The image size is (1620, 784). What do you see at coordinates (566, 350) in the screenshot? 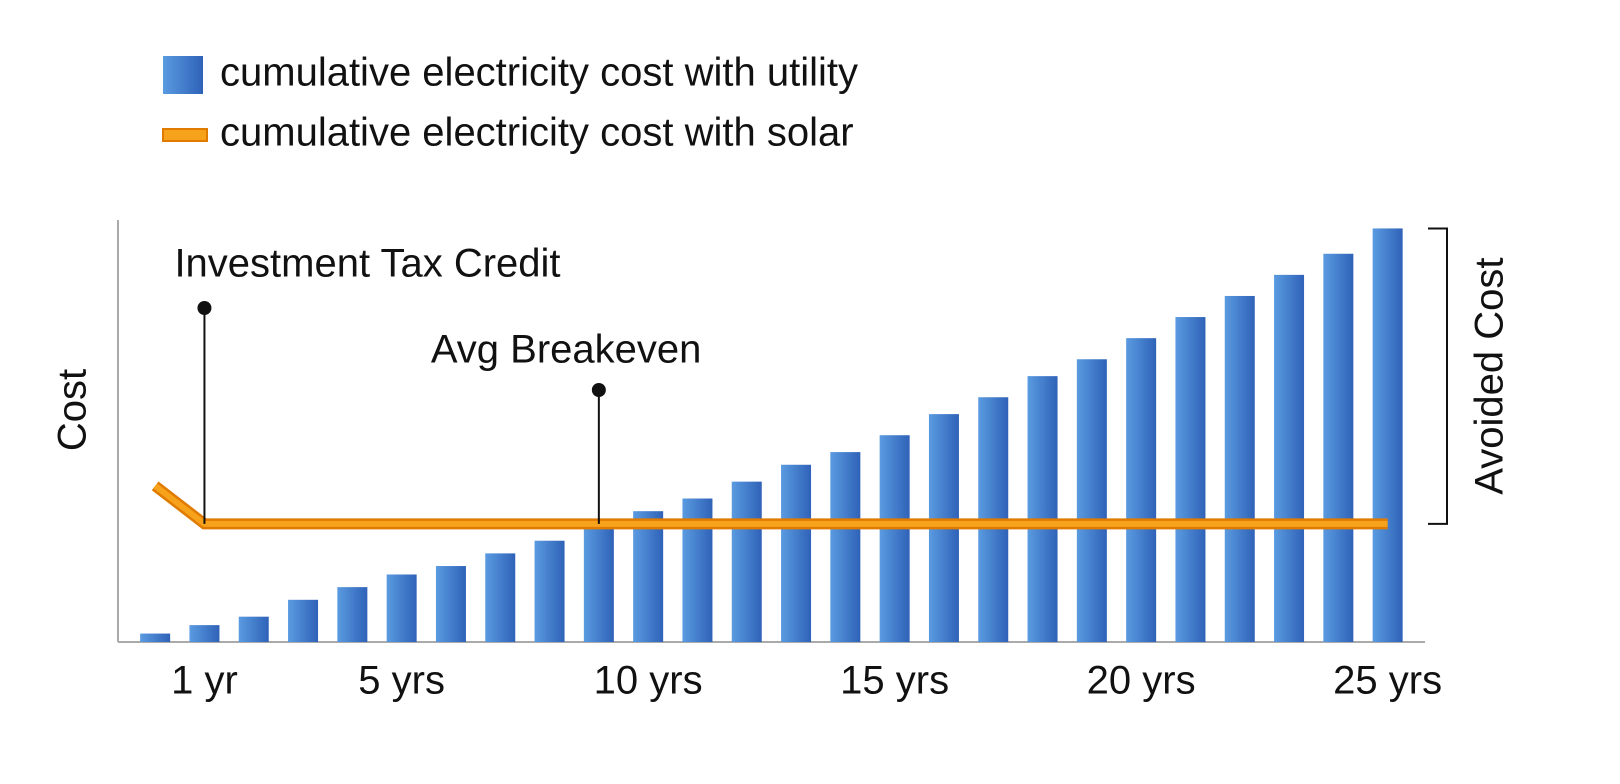
I see `annotation-label: Avg Breakeven` at bounding box center [566, 350].